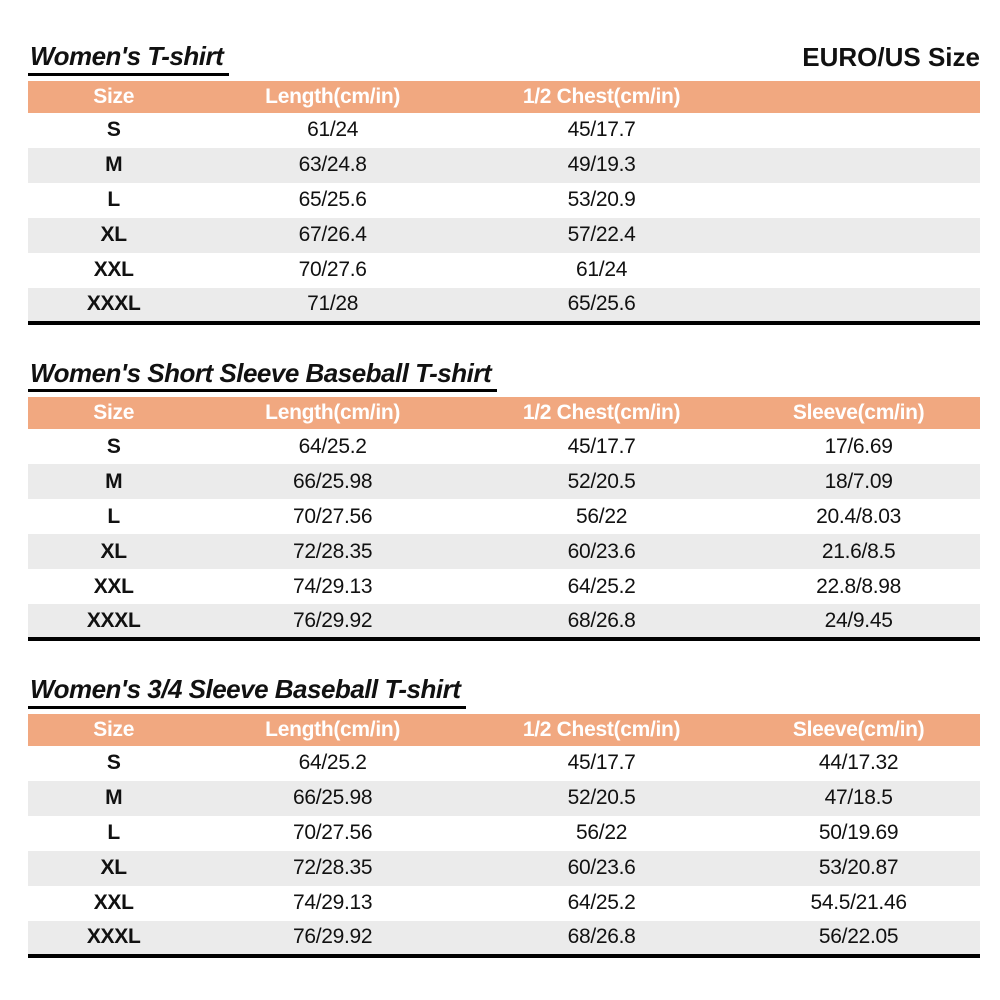  I want to click on chest-cell: 60/23.6, so click(601, 868).